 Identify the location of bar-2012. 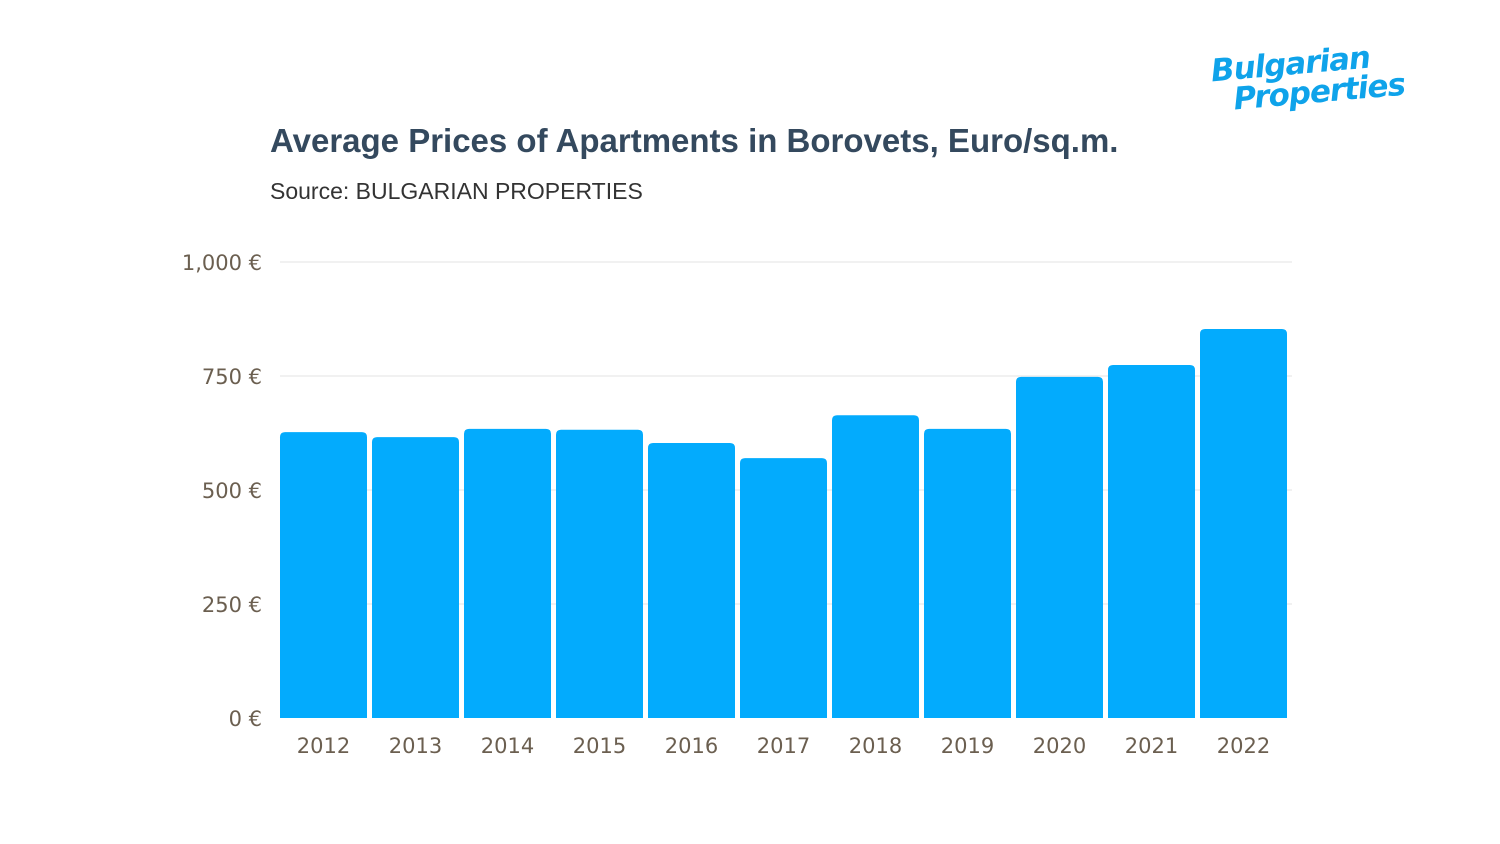
(323, 575).